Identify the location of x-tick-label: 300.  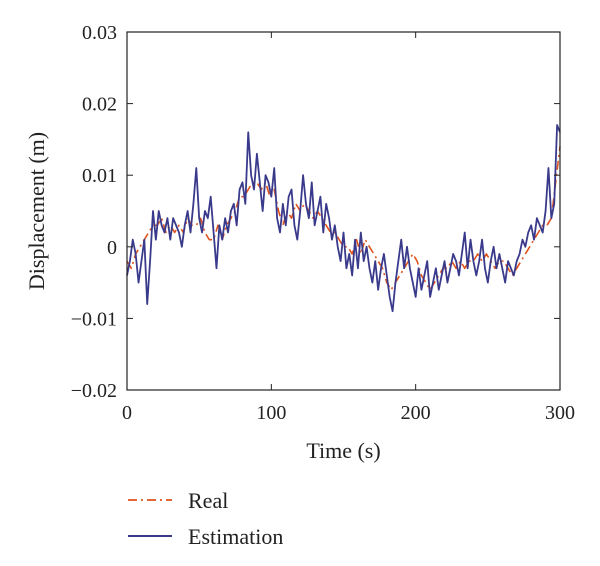
(560, 413).